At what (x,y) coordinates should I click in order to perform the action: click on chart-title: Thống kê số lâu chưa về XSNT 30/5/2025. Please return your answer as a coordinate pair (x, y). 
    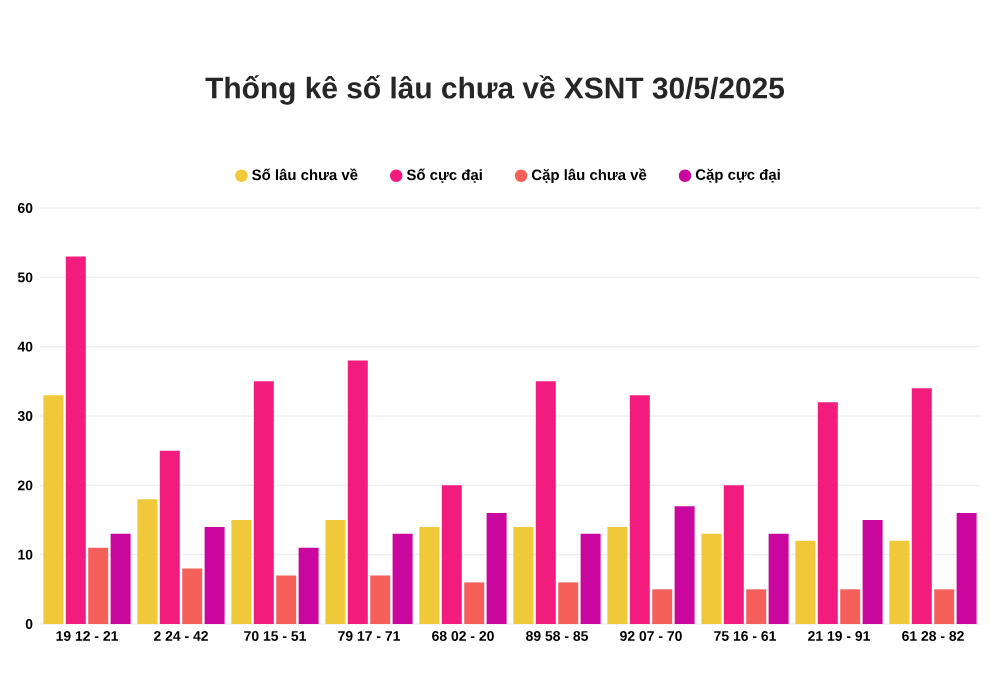
    Looking at the image, I should click on (495, 90).